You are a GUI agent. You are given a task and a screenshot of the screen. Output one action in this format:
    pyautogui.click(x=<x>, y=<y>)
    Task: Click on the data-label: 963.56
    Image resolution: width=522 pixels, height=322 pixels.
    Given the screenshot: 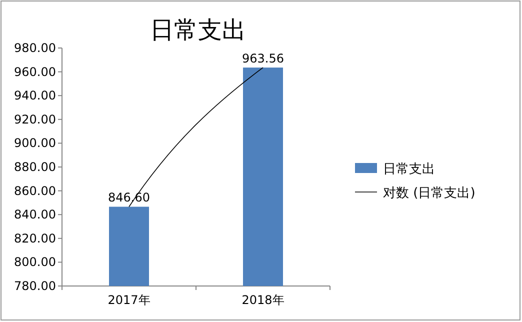 What is the action you would take?
    pyautogui.click(x=263, y=59)
    